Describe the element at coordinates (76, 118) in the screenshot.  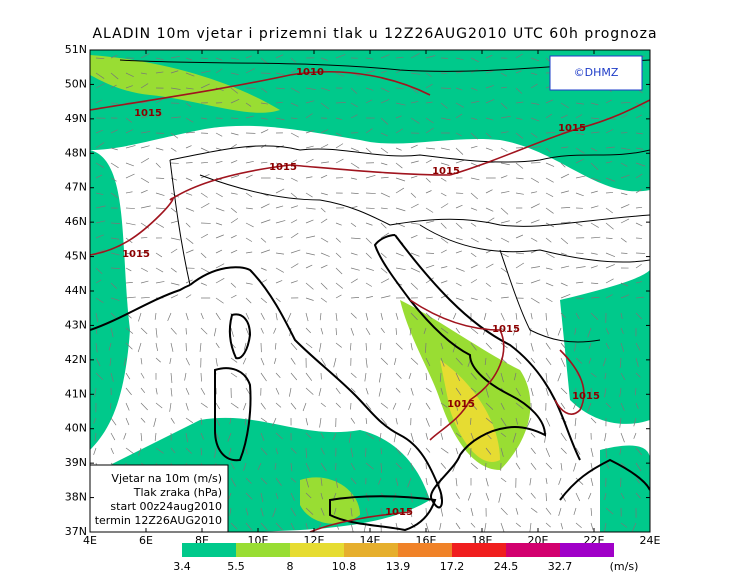
I see `lat-label: 49N` at that location.